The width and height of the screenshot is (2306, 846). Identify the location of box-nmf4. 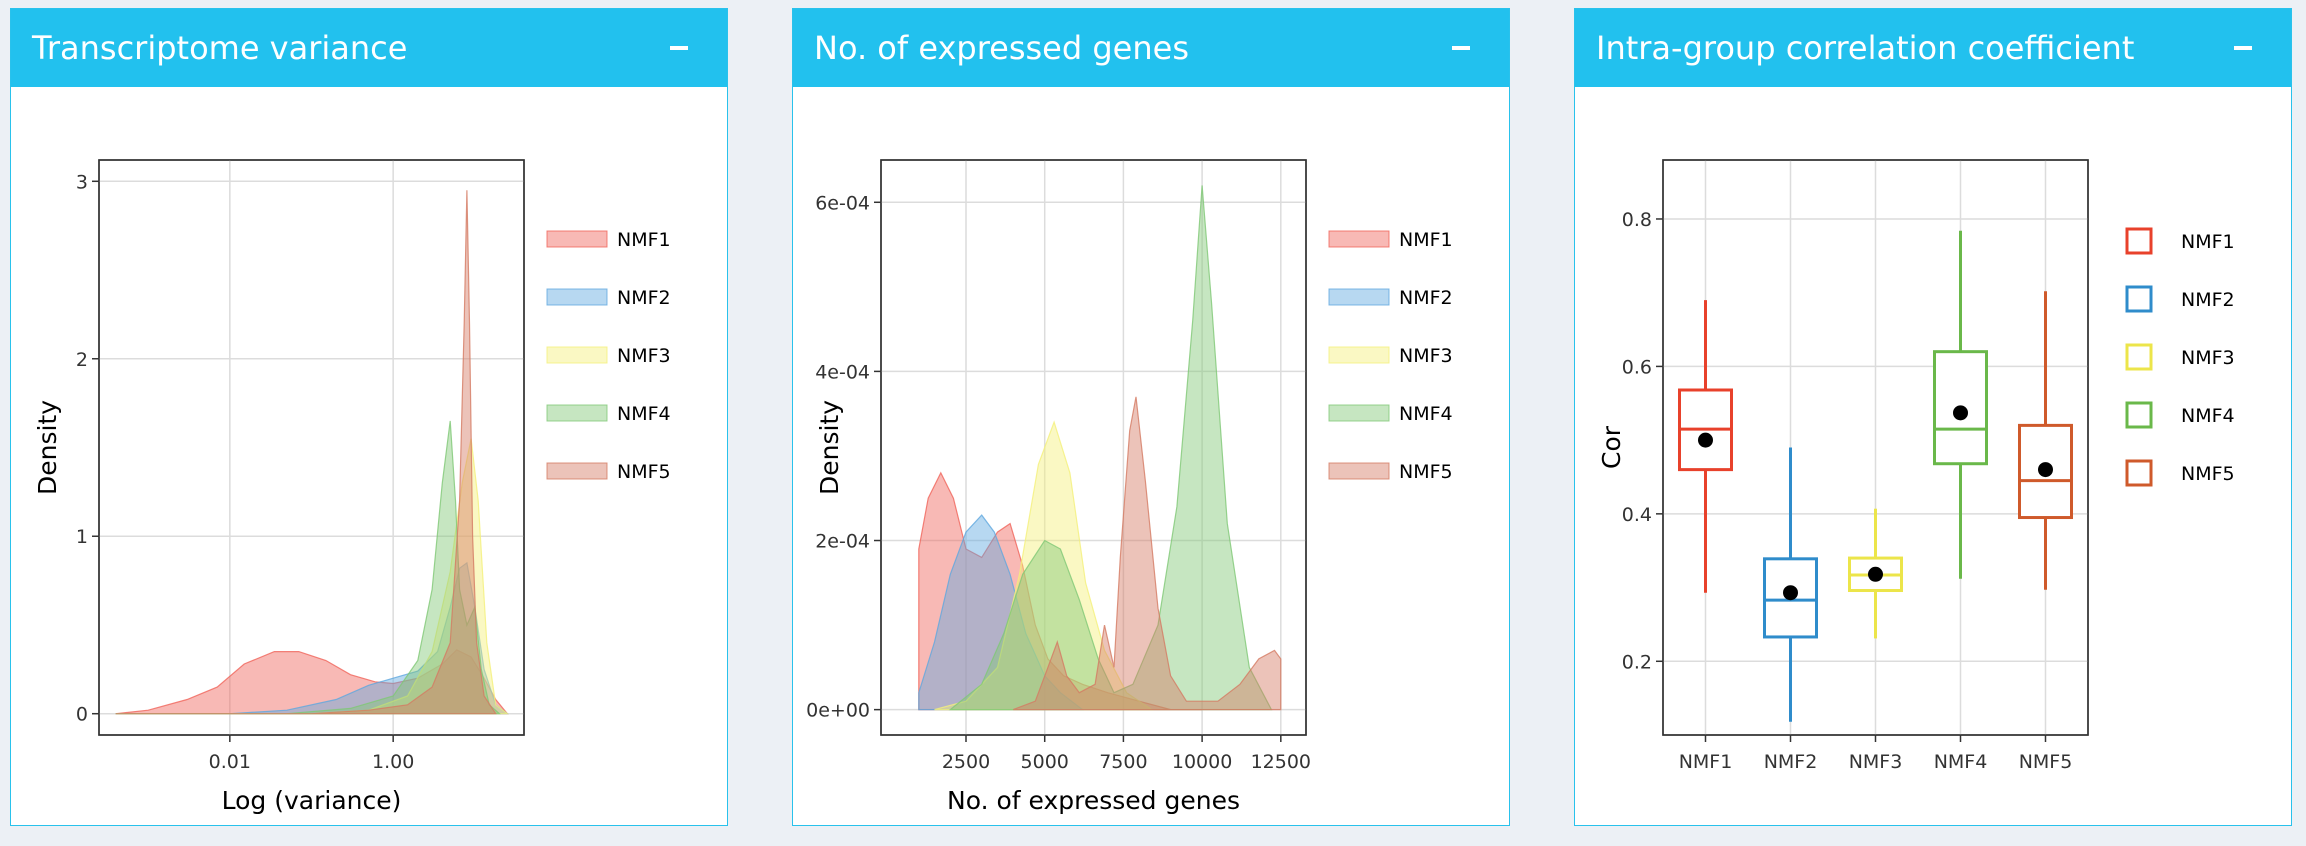
(1960, 404).